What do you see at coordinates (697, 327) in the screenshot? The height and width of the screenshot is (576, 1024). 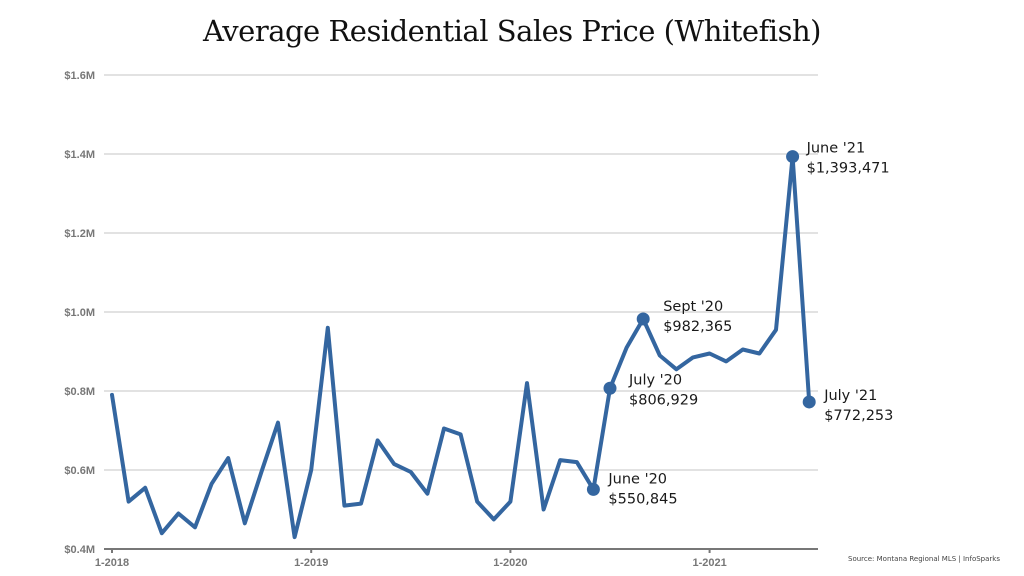 I see `annotation-value-label: $982,365` at bounding box center [697, 327].